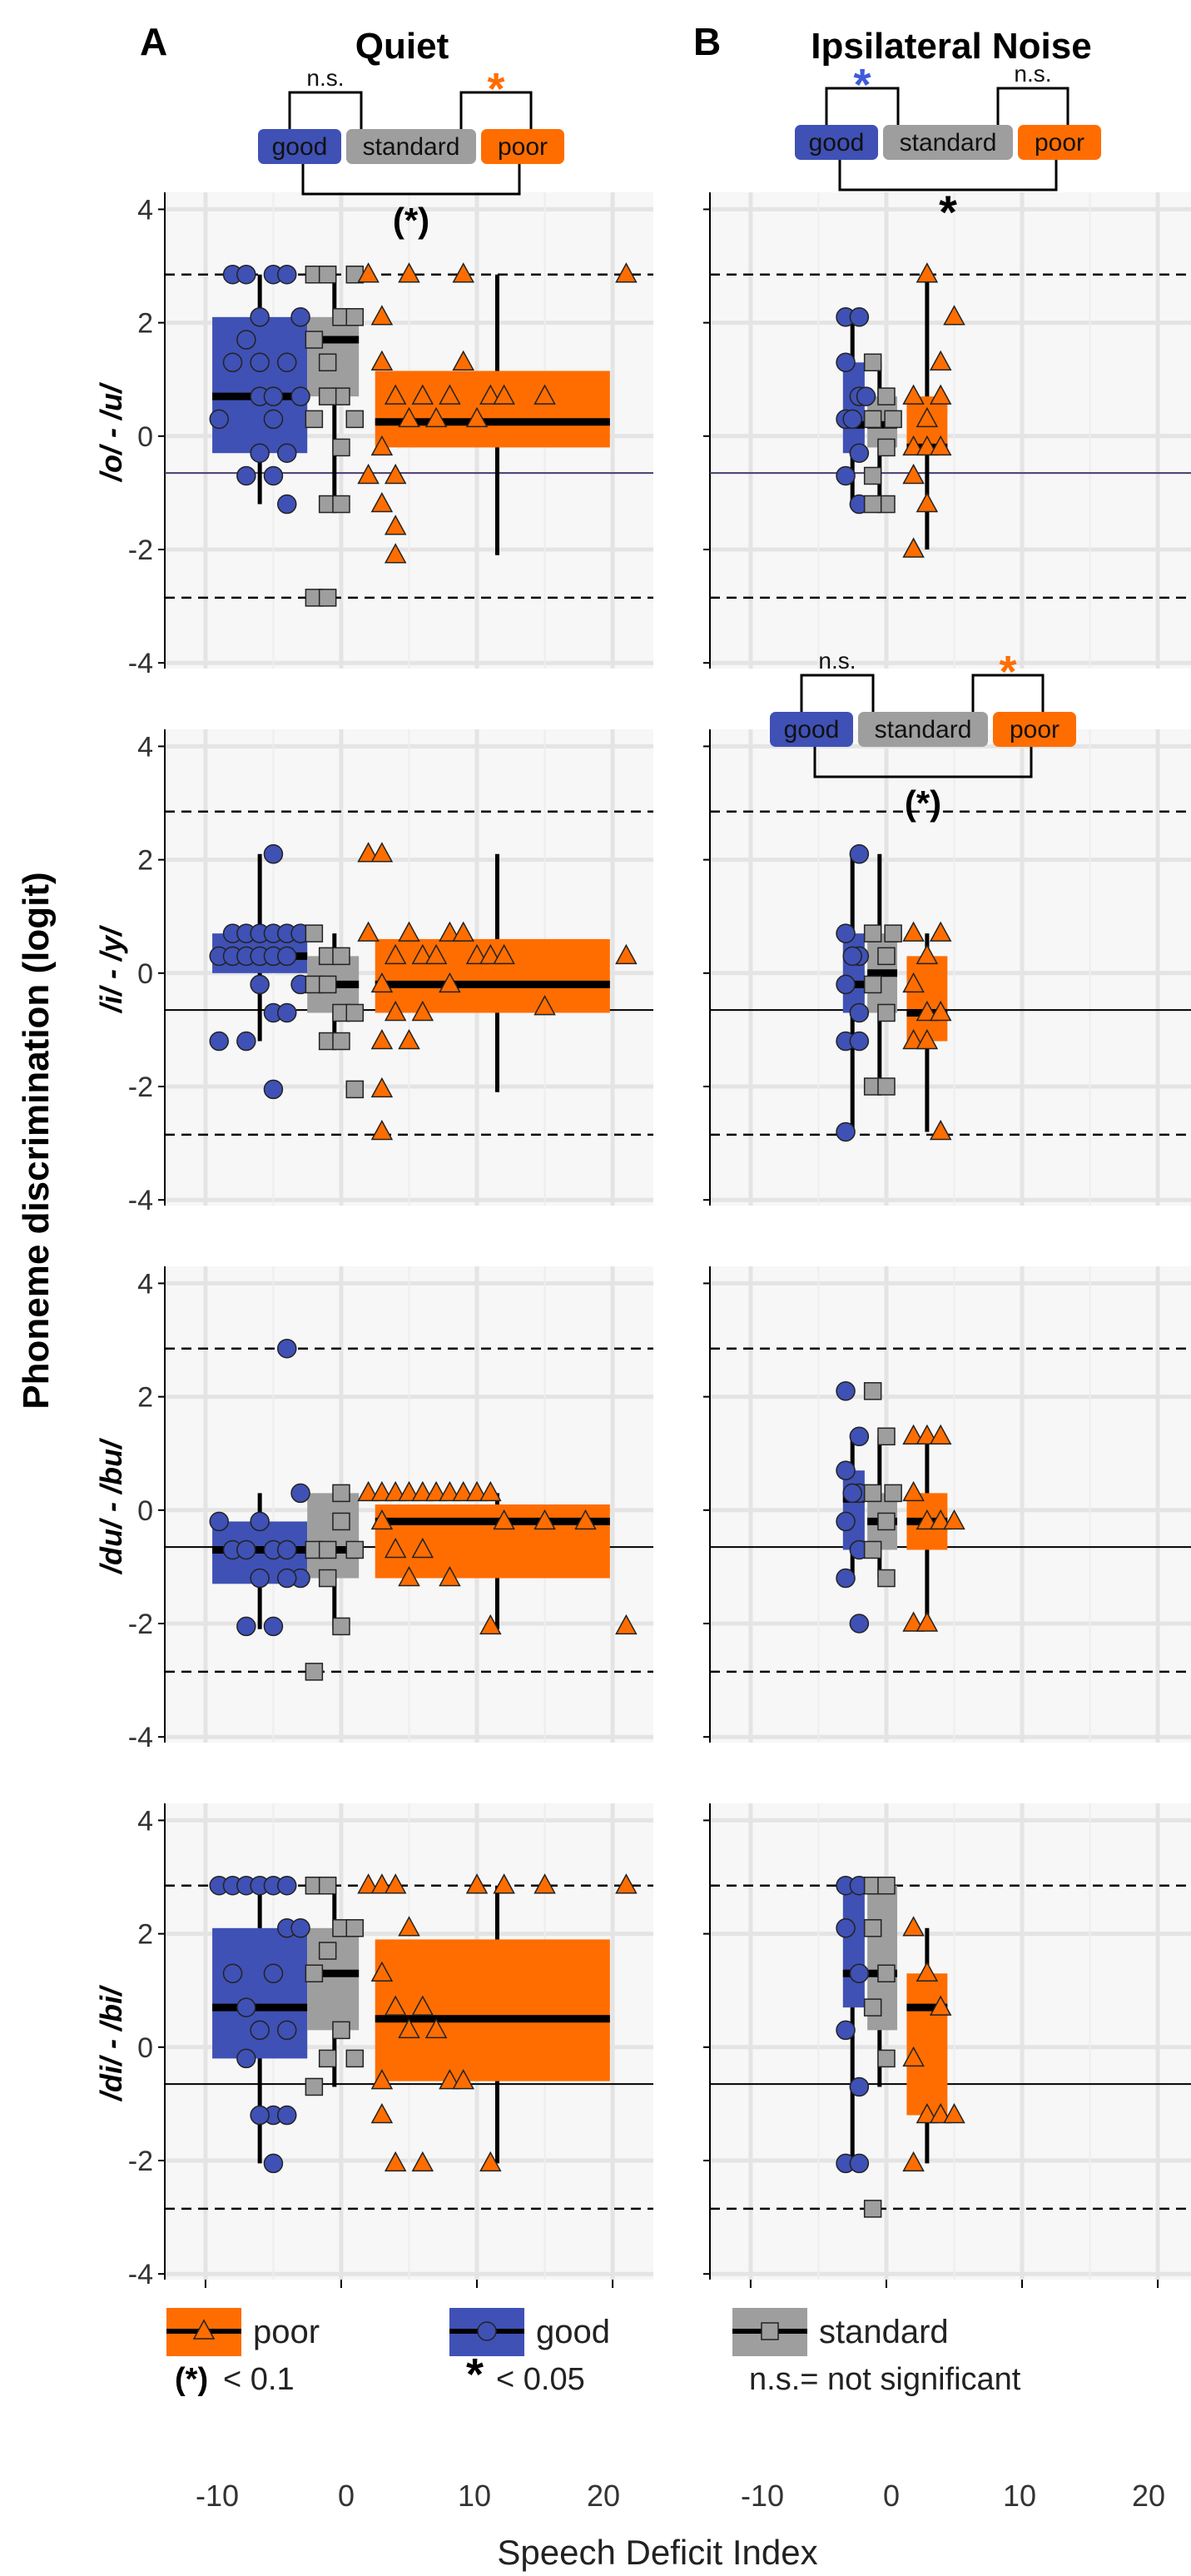 Image resolution: width=1191 pixels, height=2576 pixels. Describe the element at coordinates (475, 2374) in the screenshot. I see `legend-note-symbol: *` at that location.